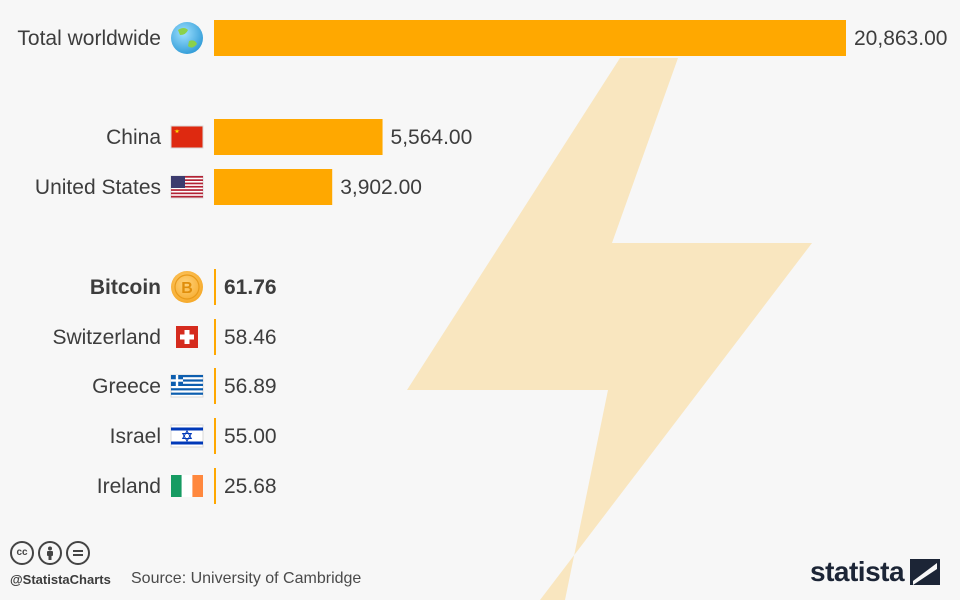  I want to click on cc-icon: cc, so click(22, 553).